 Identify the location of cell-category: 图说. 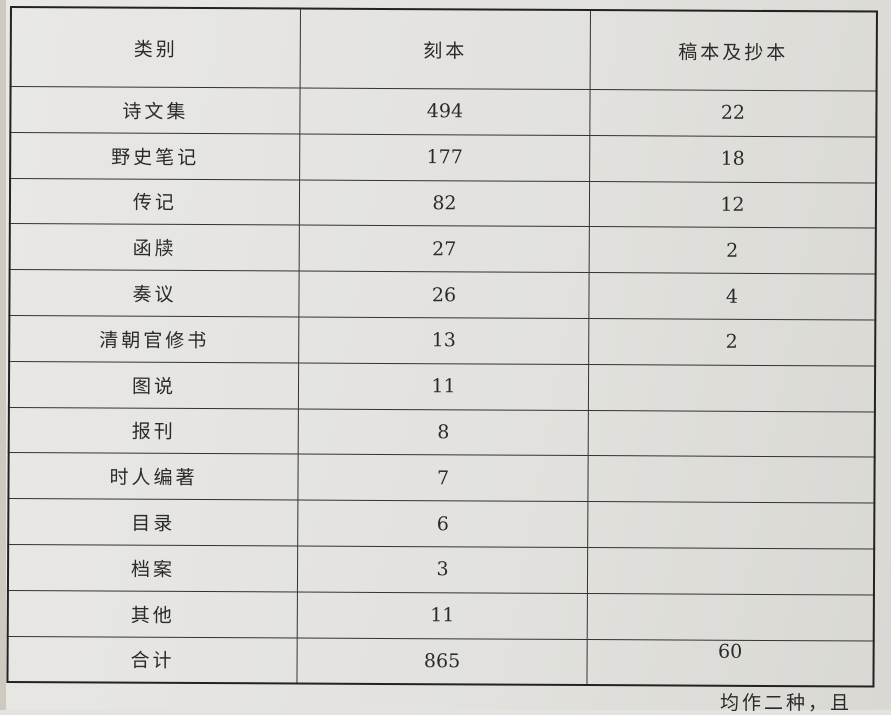
(153, 385).